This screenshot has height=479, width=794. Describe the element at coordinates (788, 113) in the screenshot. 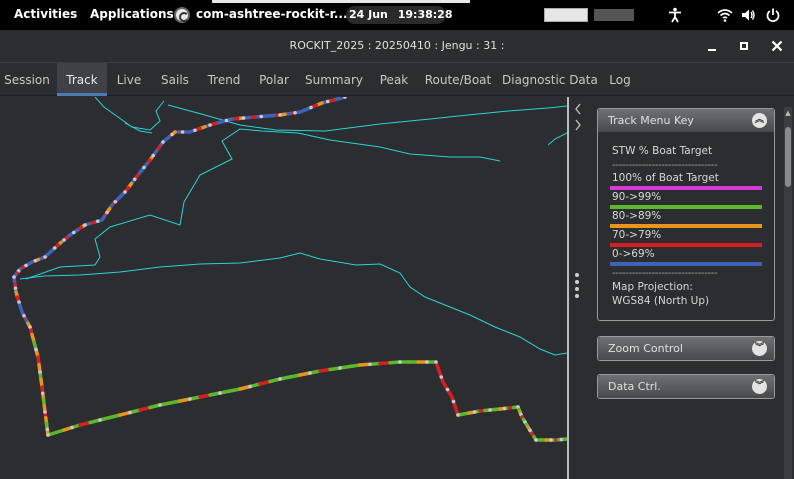

I see `scroll-up-icon: ▲` at that location.